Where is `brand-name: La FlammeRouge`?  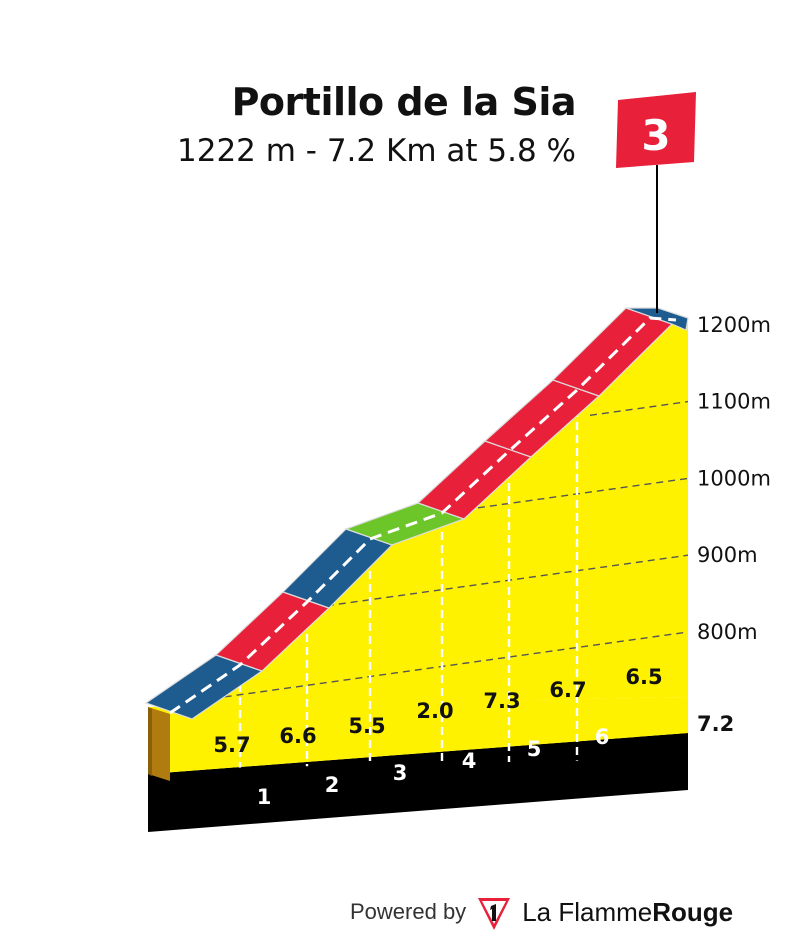
brand-name: La FlammeRouge is located at coordinates (627, 912).